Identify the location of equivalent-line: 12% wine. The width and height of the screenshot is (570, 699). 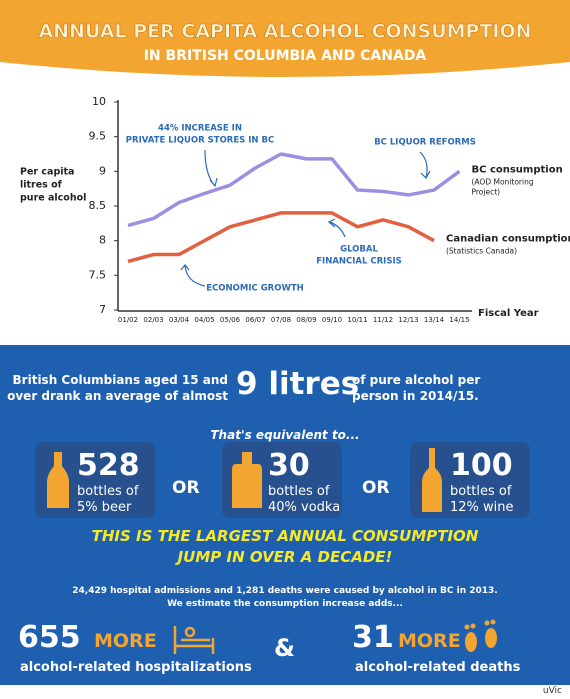
(482, 507).